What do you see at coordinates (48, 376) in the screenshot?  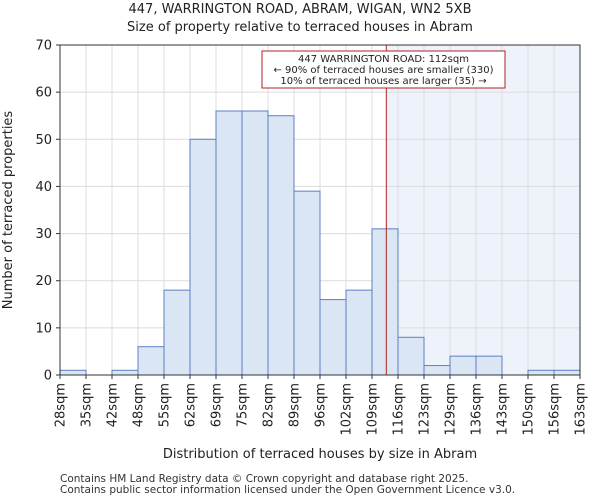 I see `y-tick-label: 0` at bounding box center [48, 376].